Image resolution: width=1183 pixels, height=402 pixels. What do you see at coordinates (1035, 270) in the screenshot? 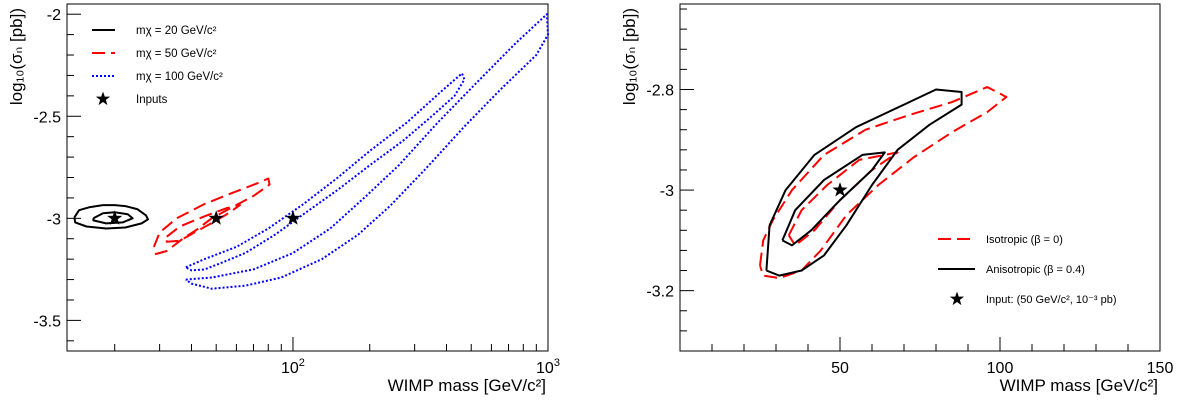
I see `legend-label: Anisotropic (β = 0.4)` at bounding box center [1035, 270].